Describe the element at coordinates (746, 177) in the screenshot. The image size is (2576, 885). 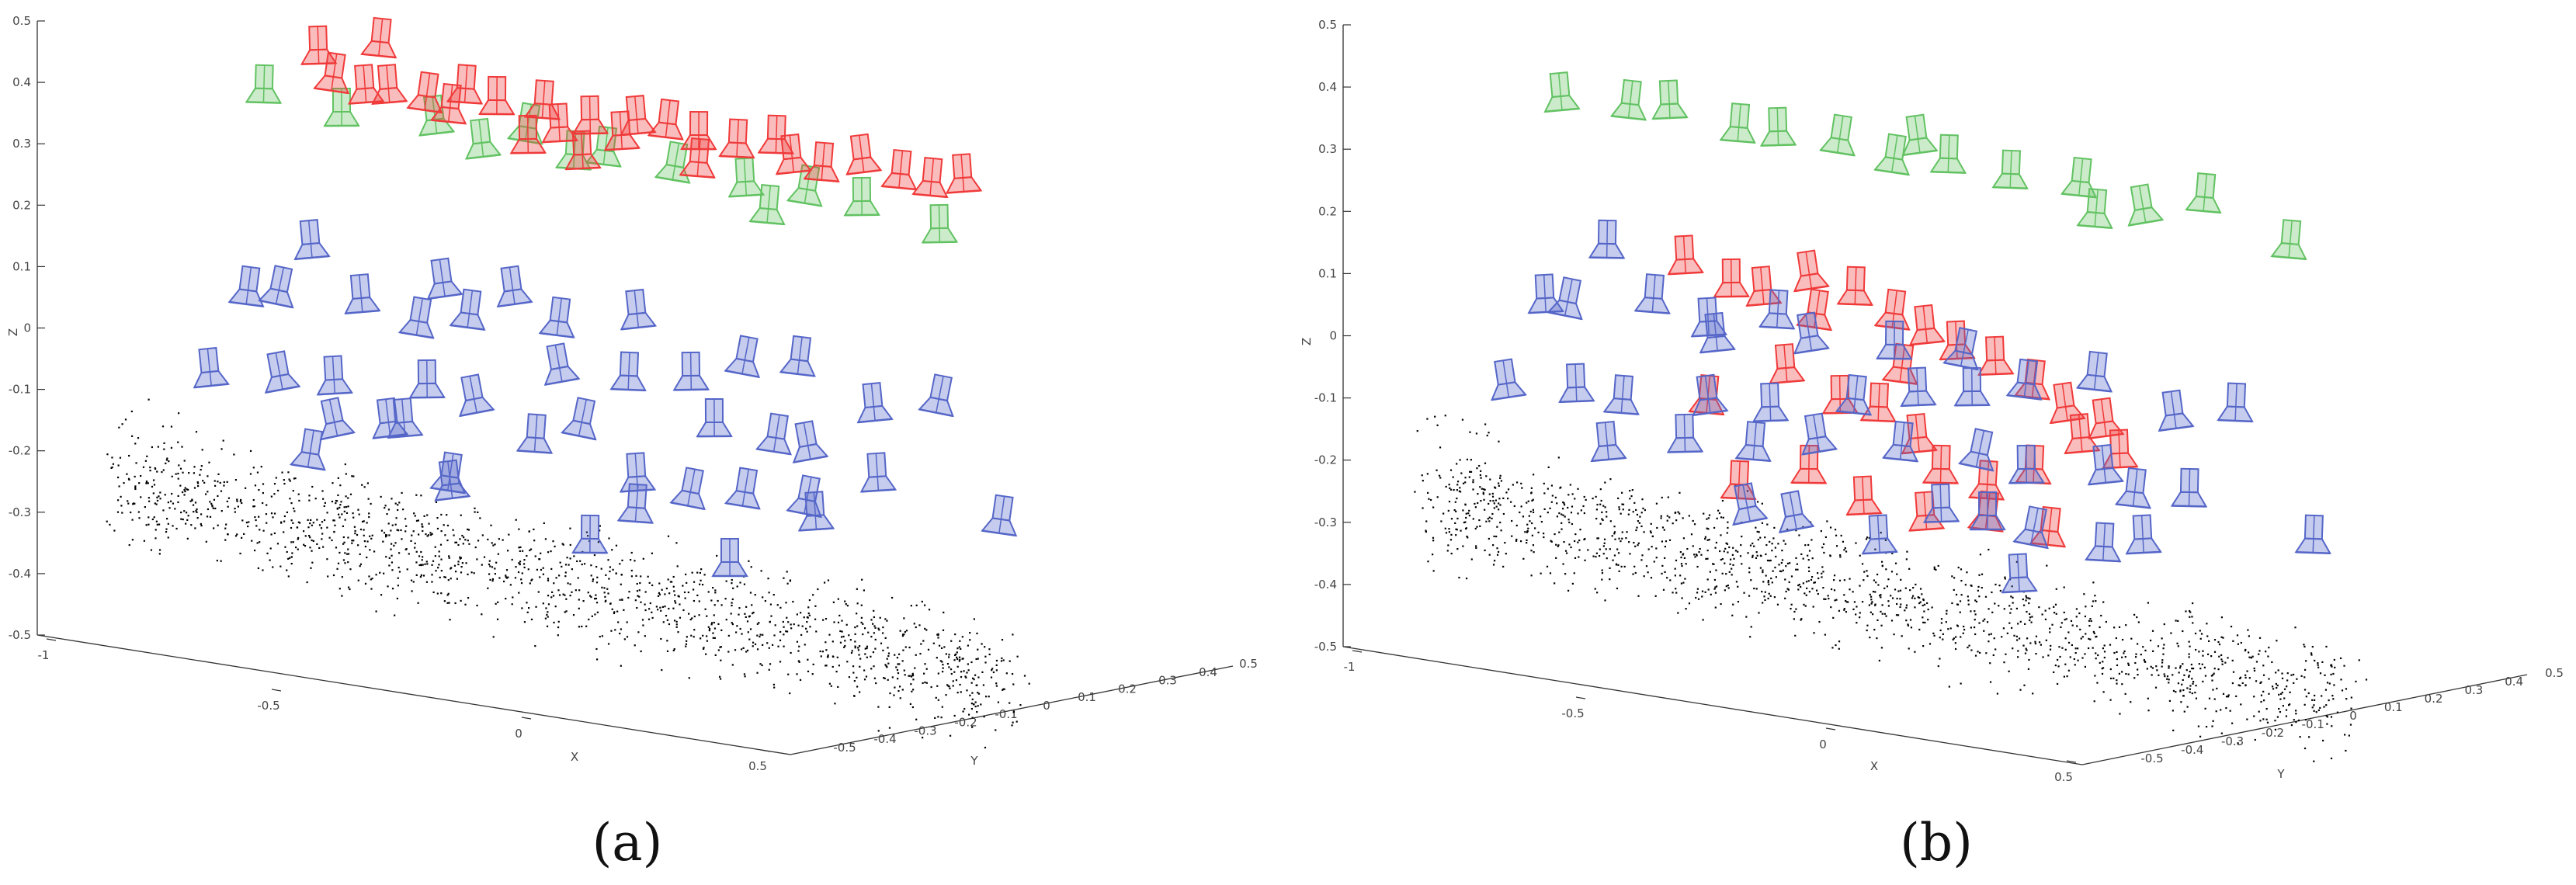
I see `green-camera` at that location.